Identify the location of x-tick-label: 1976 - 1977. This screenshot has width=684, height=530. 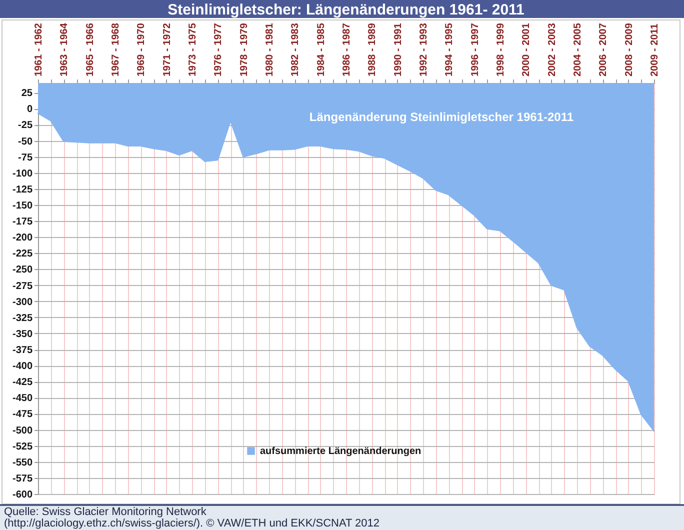
(218, 49).